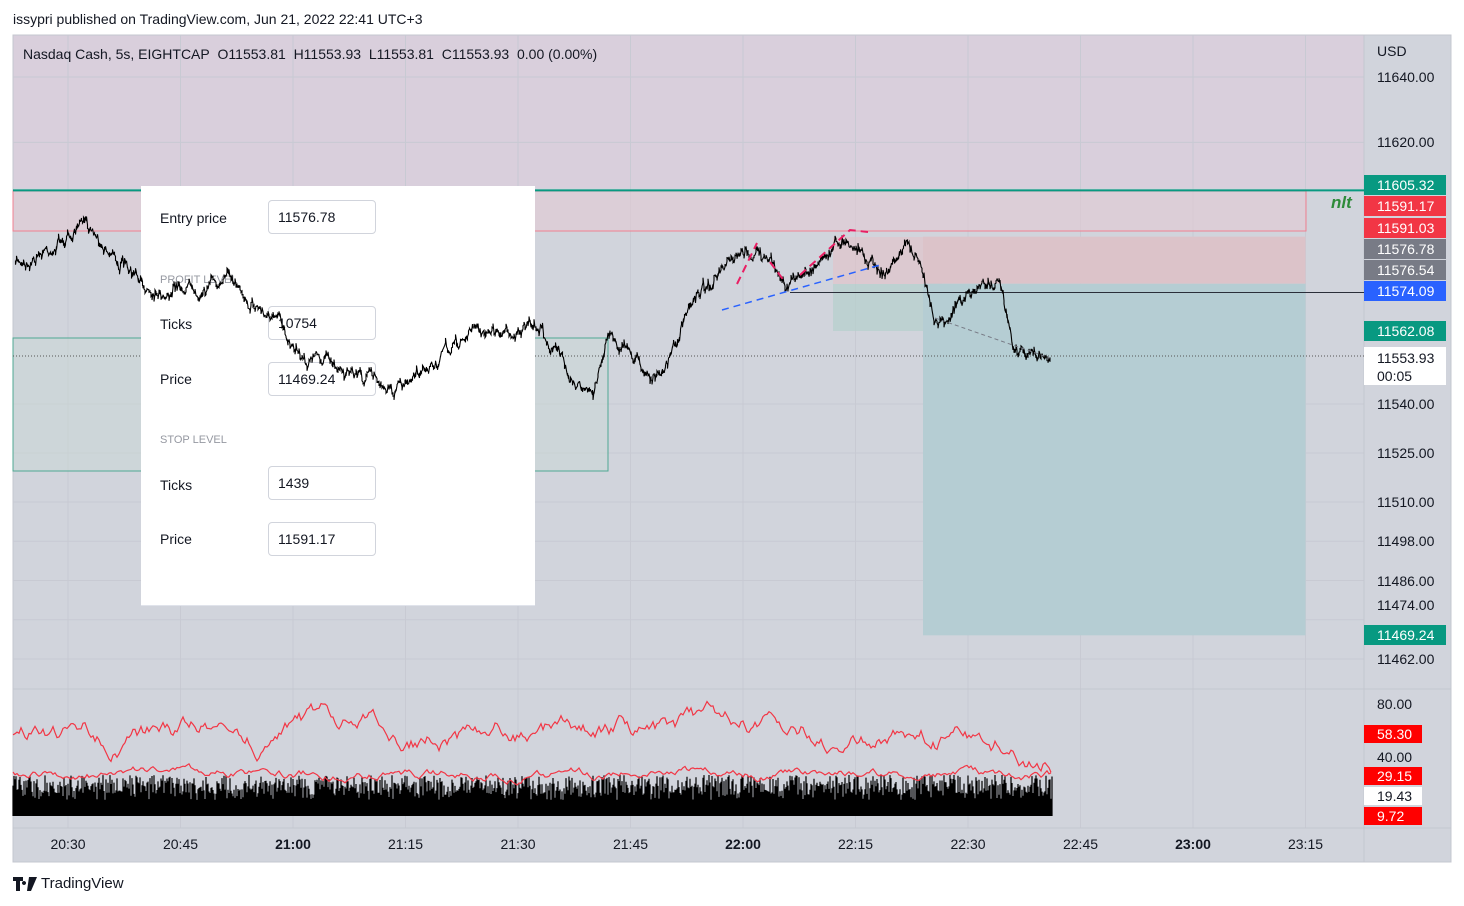  I want to click on stop-ticks-label: Ticks, so click(176, 485).